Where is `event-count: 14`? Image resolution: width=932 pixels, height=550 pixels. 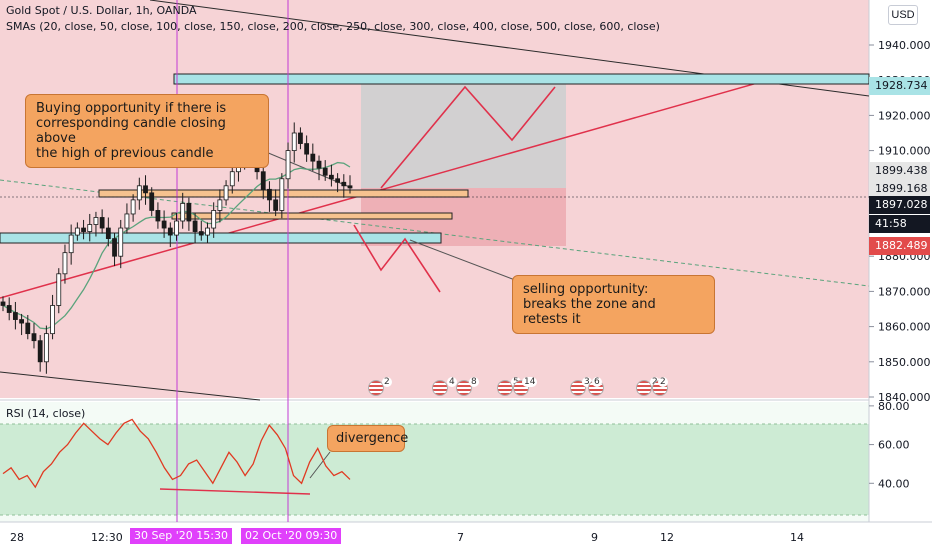
event-count: 14 is located at coordinates (530, 382).